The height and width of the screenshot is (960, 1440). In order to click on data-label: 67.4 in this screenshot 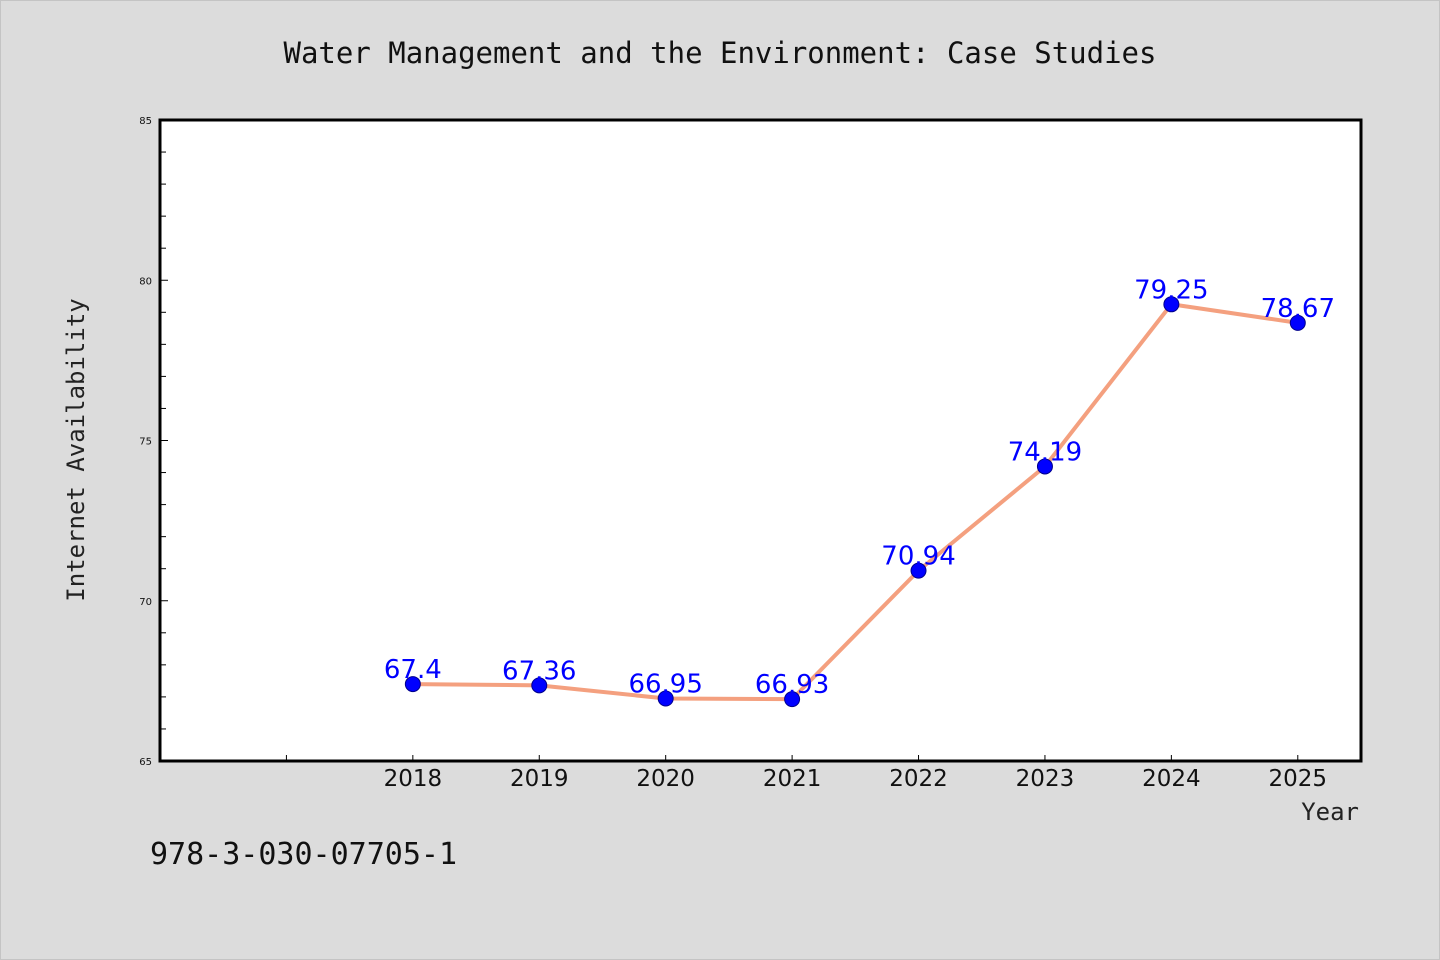, I will do `click(413, 670)`.